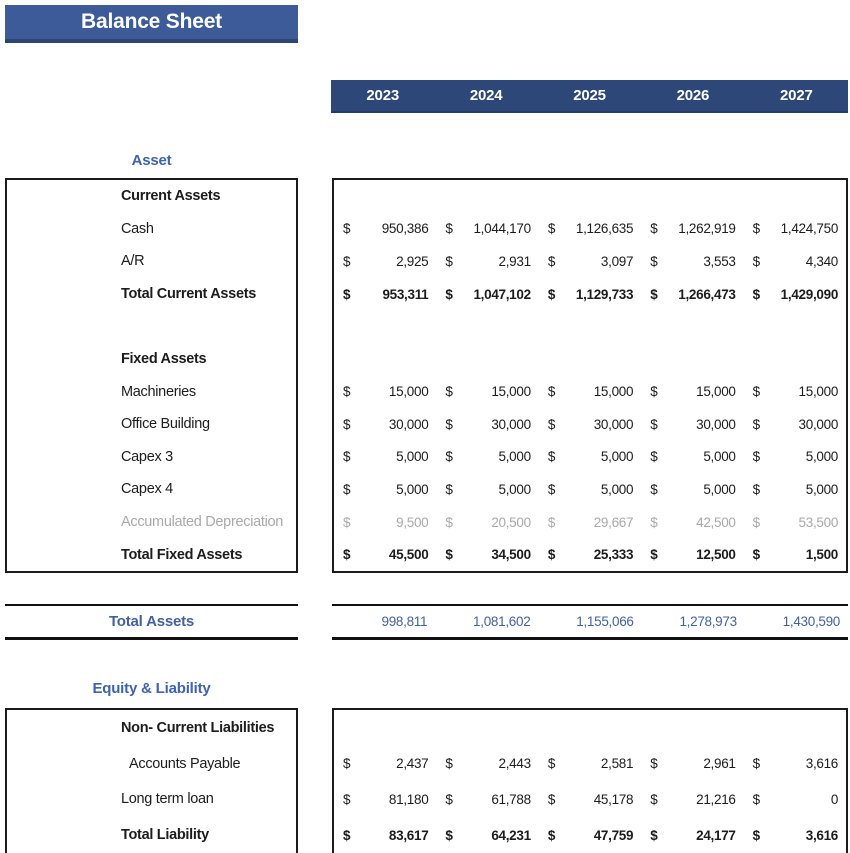 Image resolution: width=850 pixels, height=853 pixels. What do you see at coordinates (692, 229) in the screenshot?
I see `value-cell: $1,262,919` at bounding box center [692, 229].